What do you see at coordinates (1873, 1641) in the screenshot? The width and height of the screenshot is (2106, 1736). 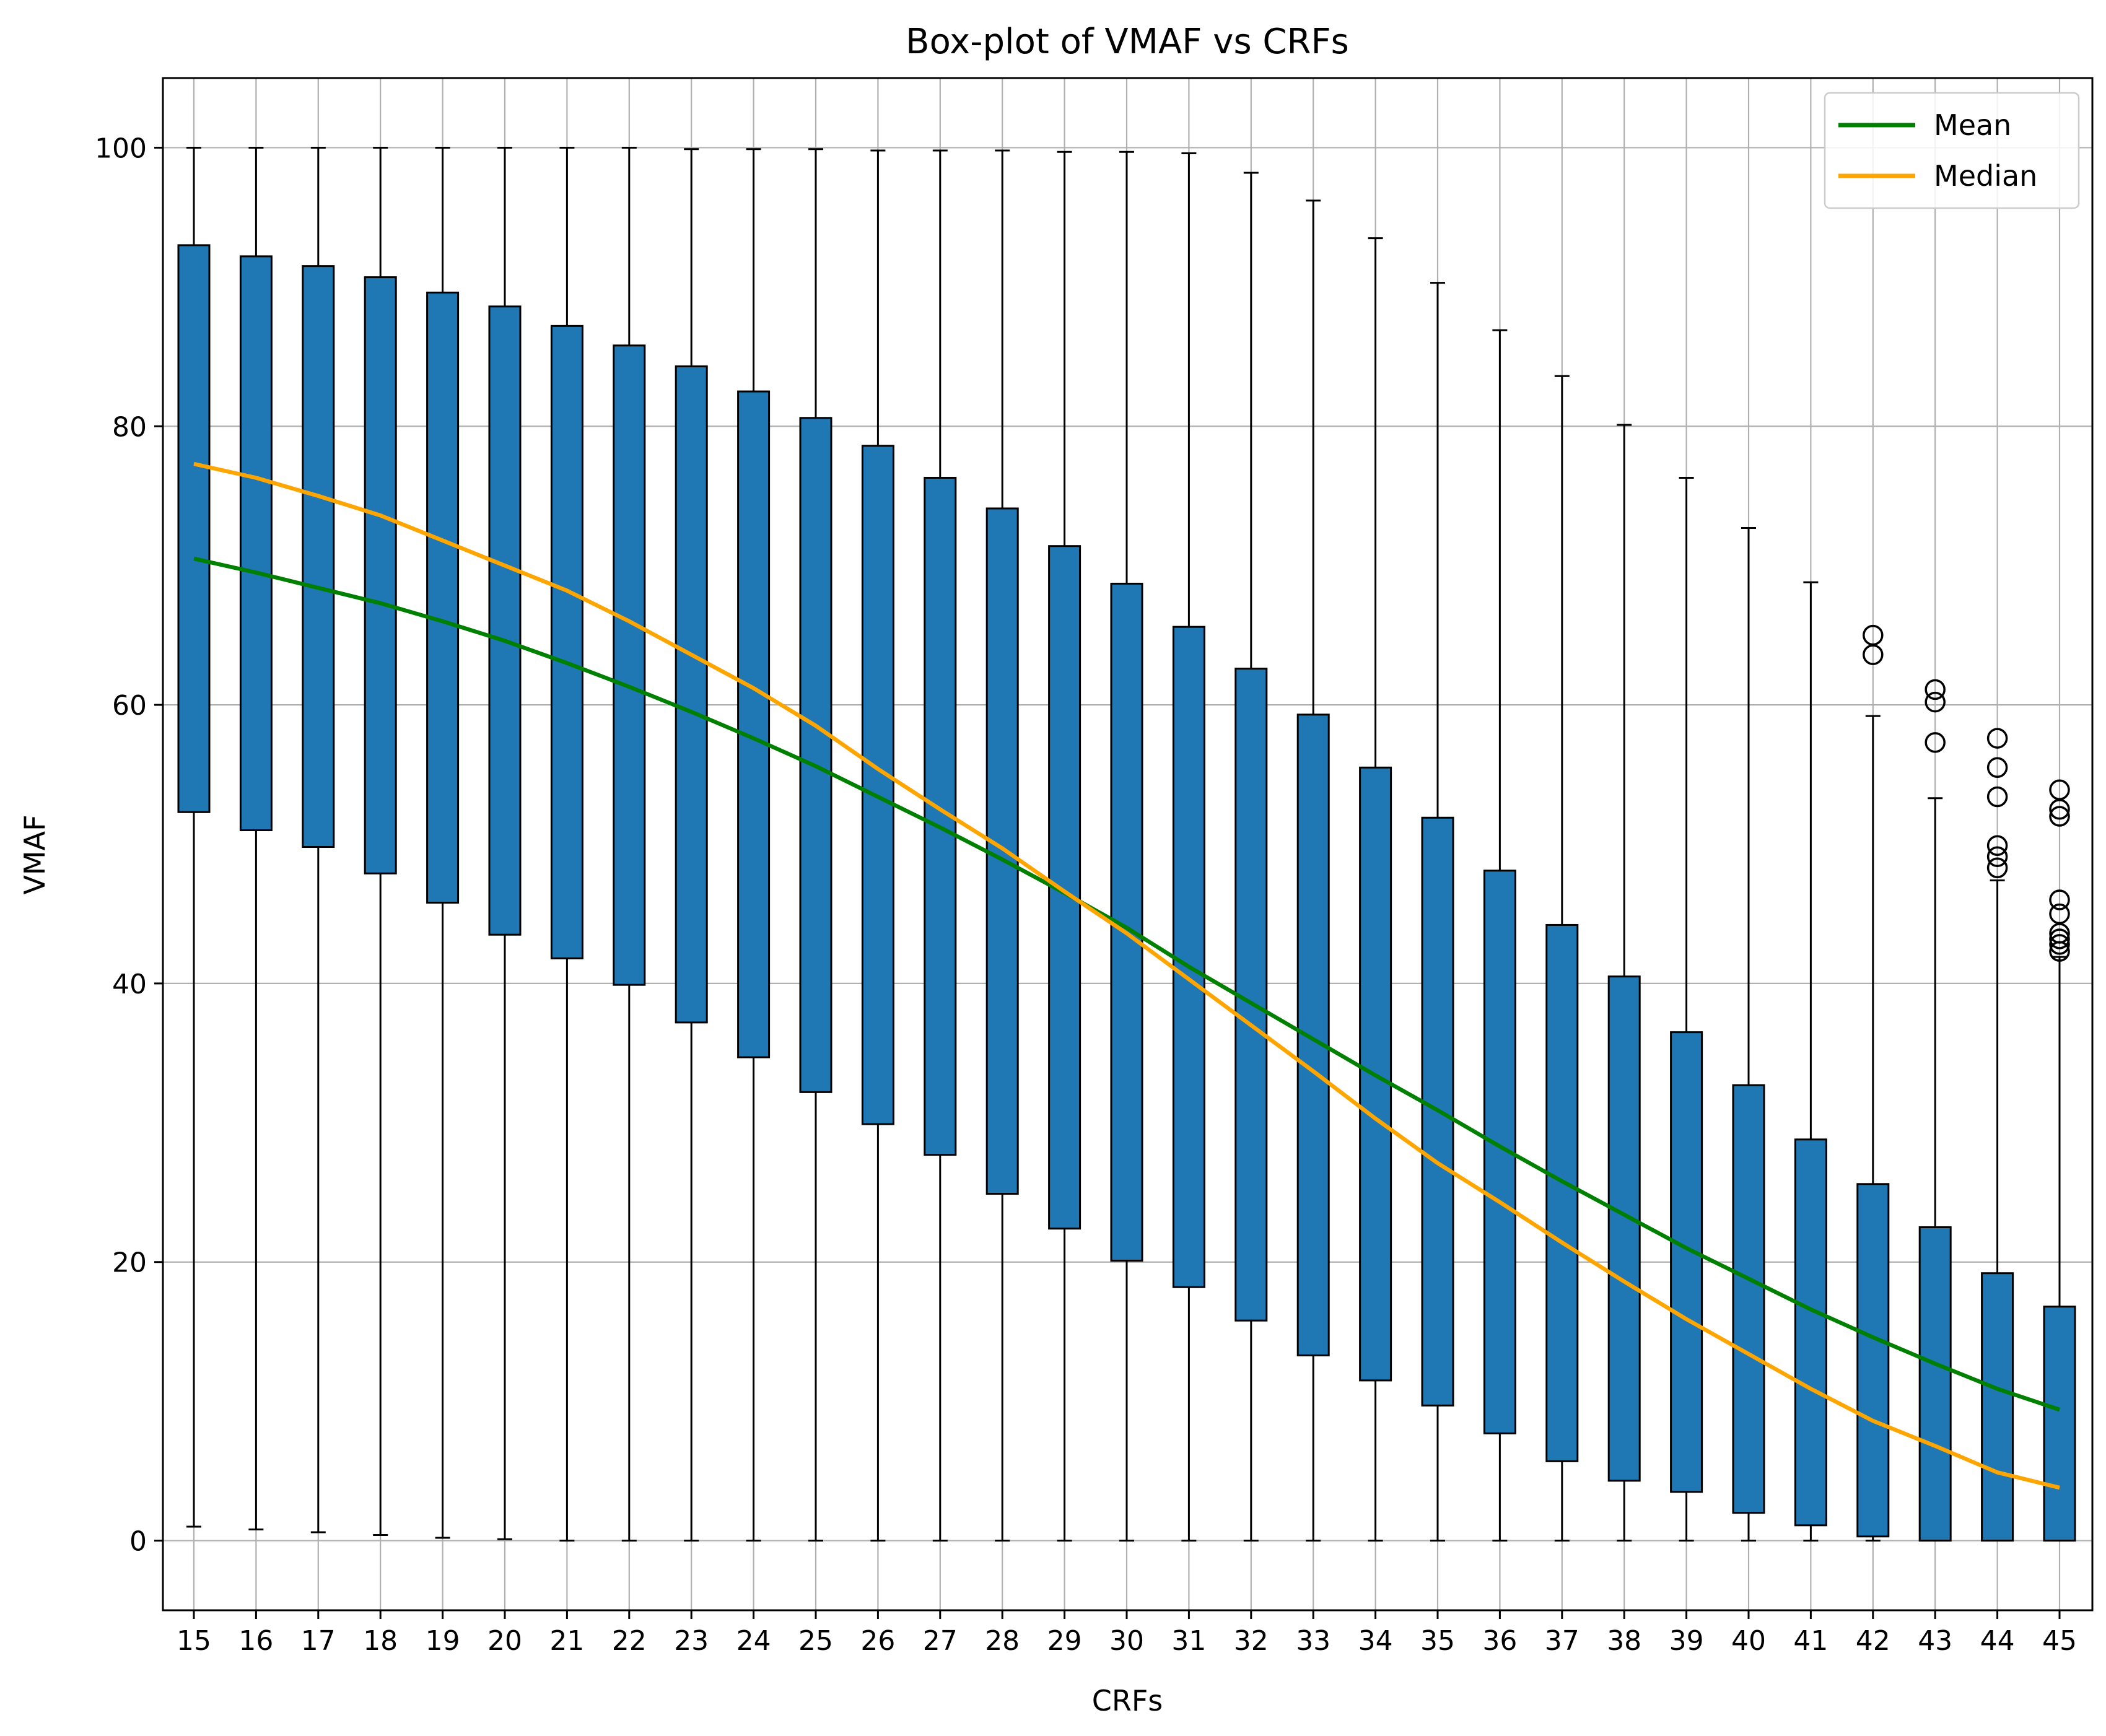 I see `x-tick-label: 42` at bounding box center [1873, 1641].